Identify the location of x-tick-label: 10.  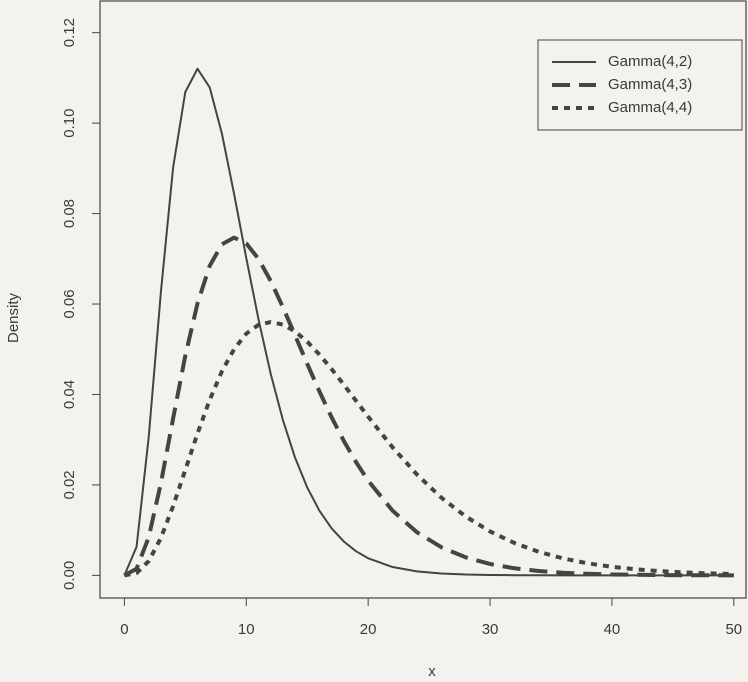
(246, 629).